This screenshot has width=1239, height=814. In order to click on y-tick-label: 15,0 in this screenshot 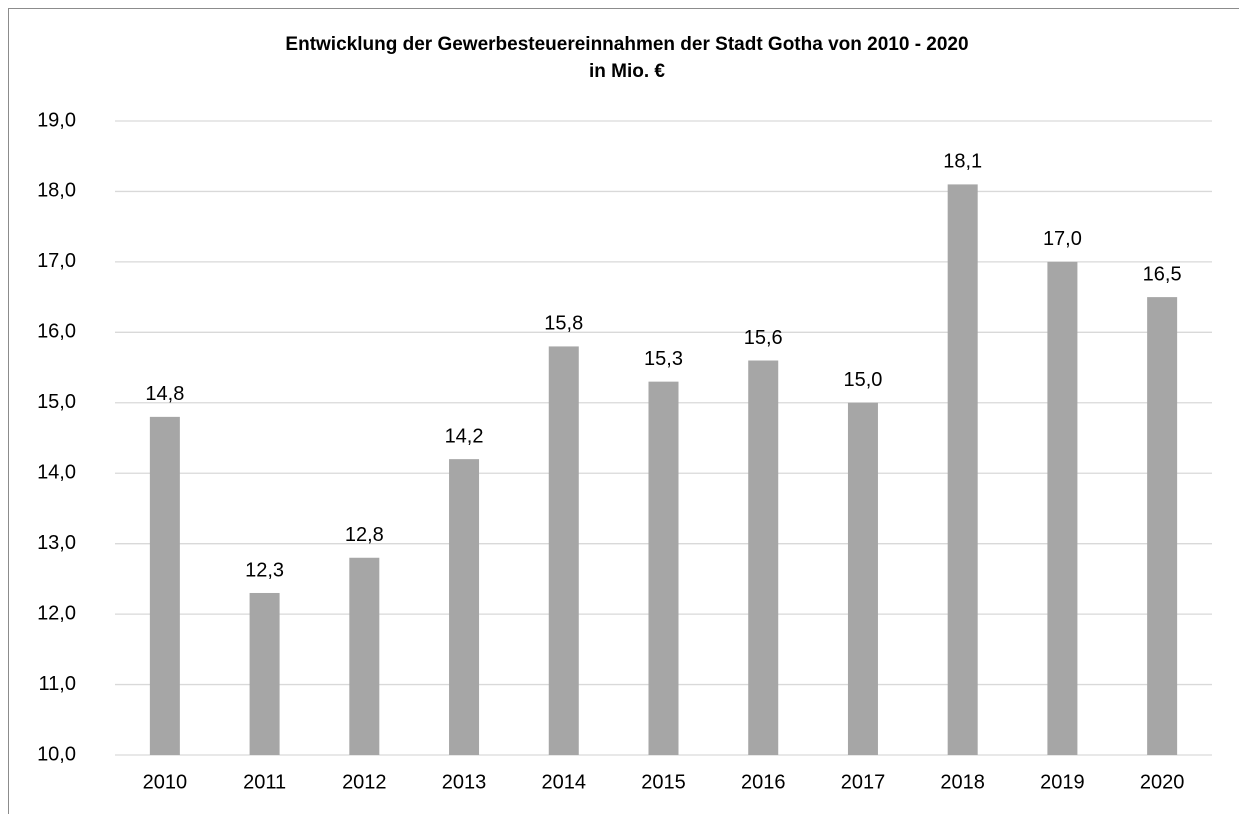, I will do `click(56, 402)`.